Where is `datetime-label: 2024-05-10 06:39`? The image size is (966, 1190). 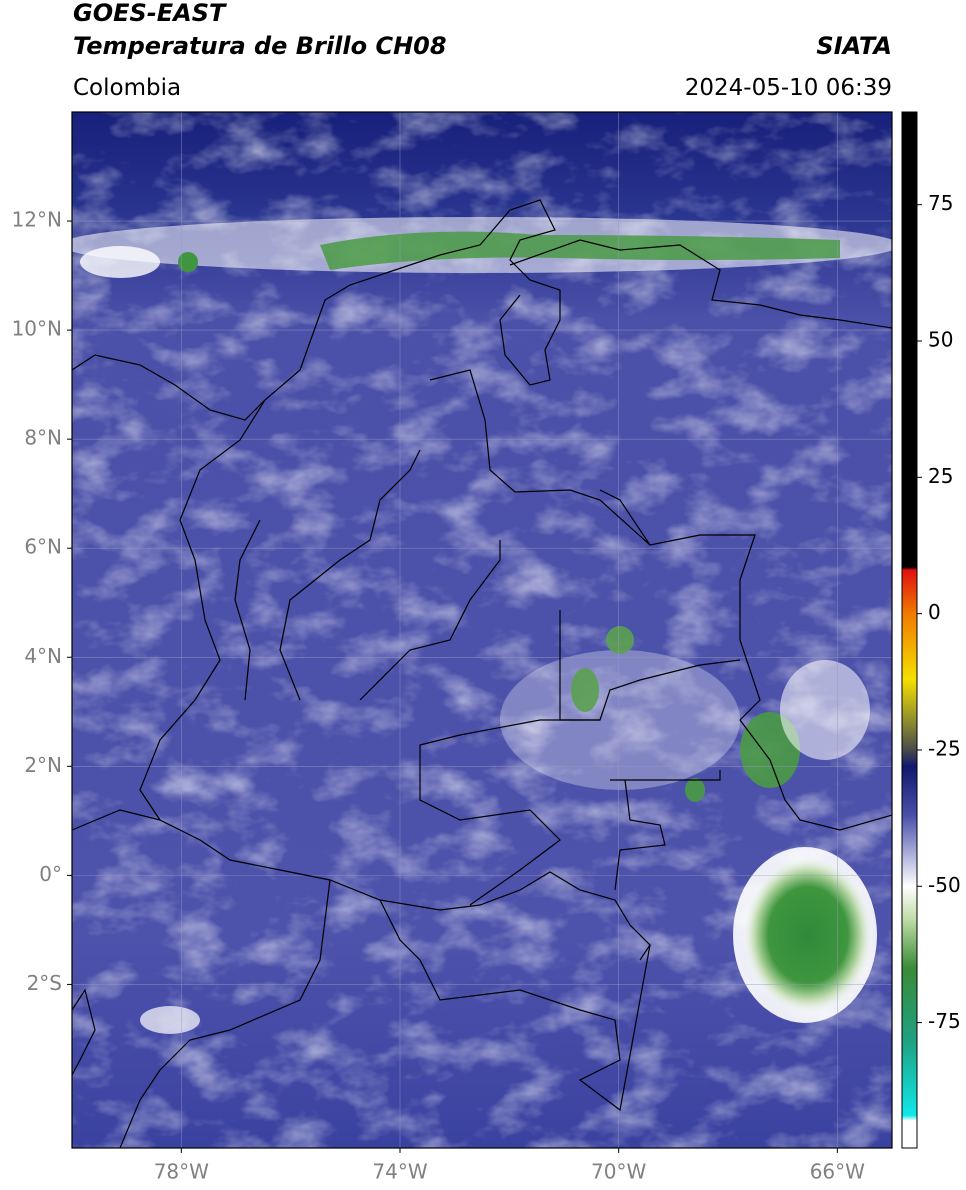
datetime-label: 2024-05-10 06:39 is located at coordinates (788, 88).